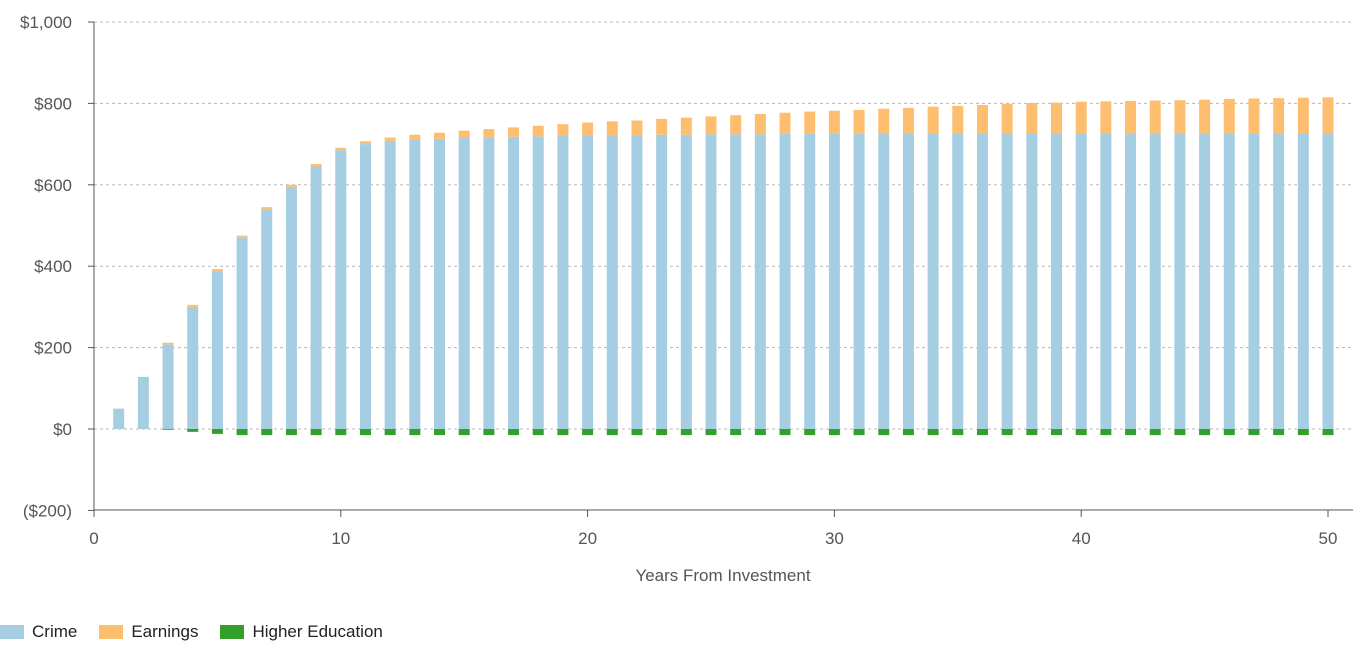 Image resolution: width=1364 pixels, height=645 pixels. I want to click on y-tick-label: ($200), so click(47, 510).